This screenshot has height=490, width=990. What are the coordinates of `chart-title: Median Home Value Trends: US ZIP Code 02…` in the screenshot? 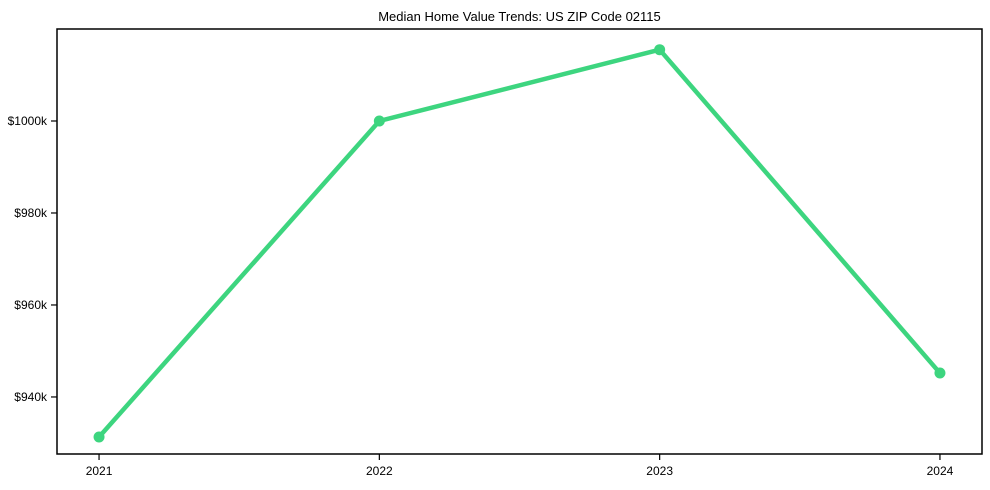 It's located at (519, 16).